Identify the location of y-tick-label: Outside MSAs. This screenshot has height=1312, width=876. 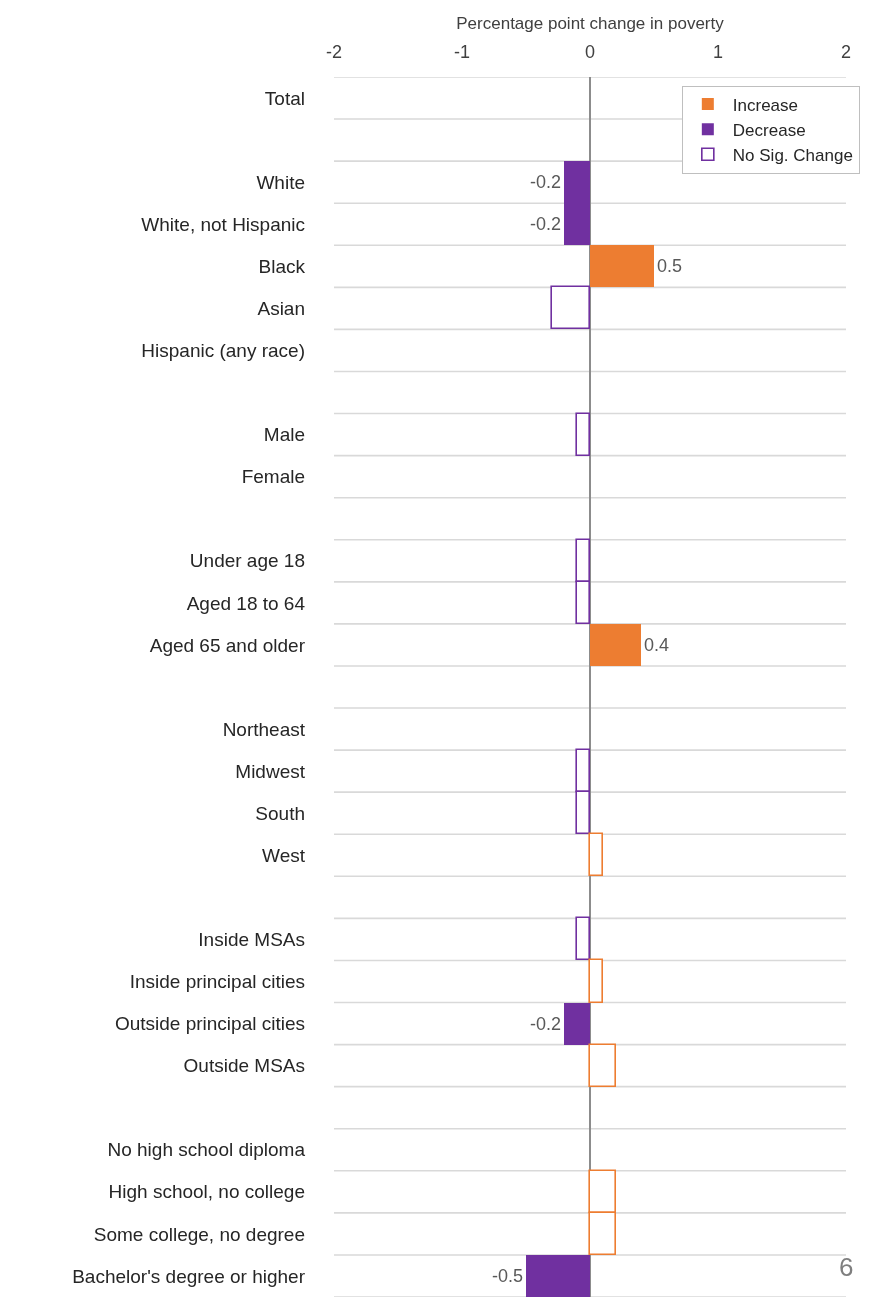
(244, 1066).